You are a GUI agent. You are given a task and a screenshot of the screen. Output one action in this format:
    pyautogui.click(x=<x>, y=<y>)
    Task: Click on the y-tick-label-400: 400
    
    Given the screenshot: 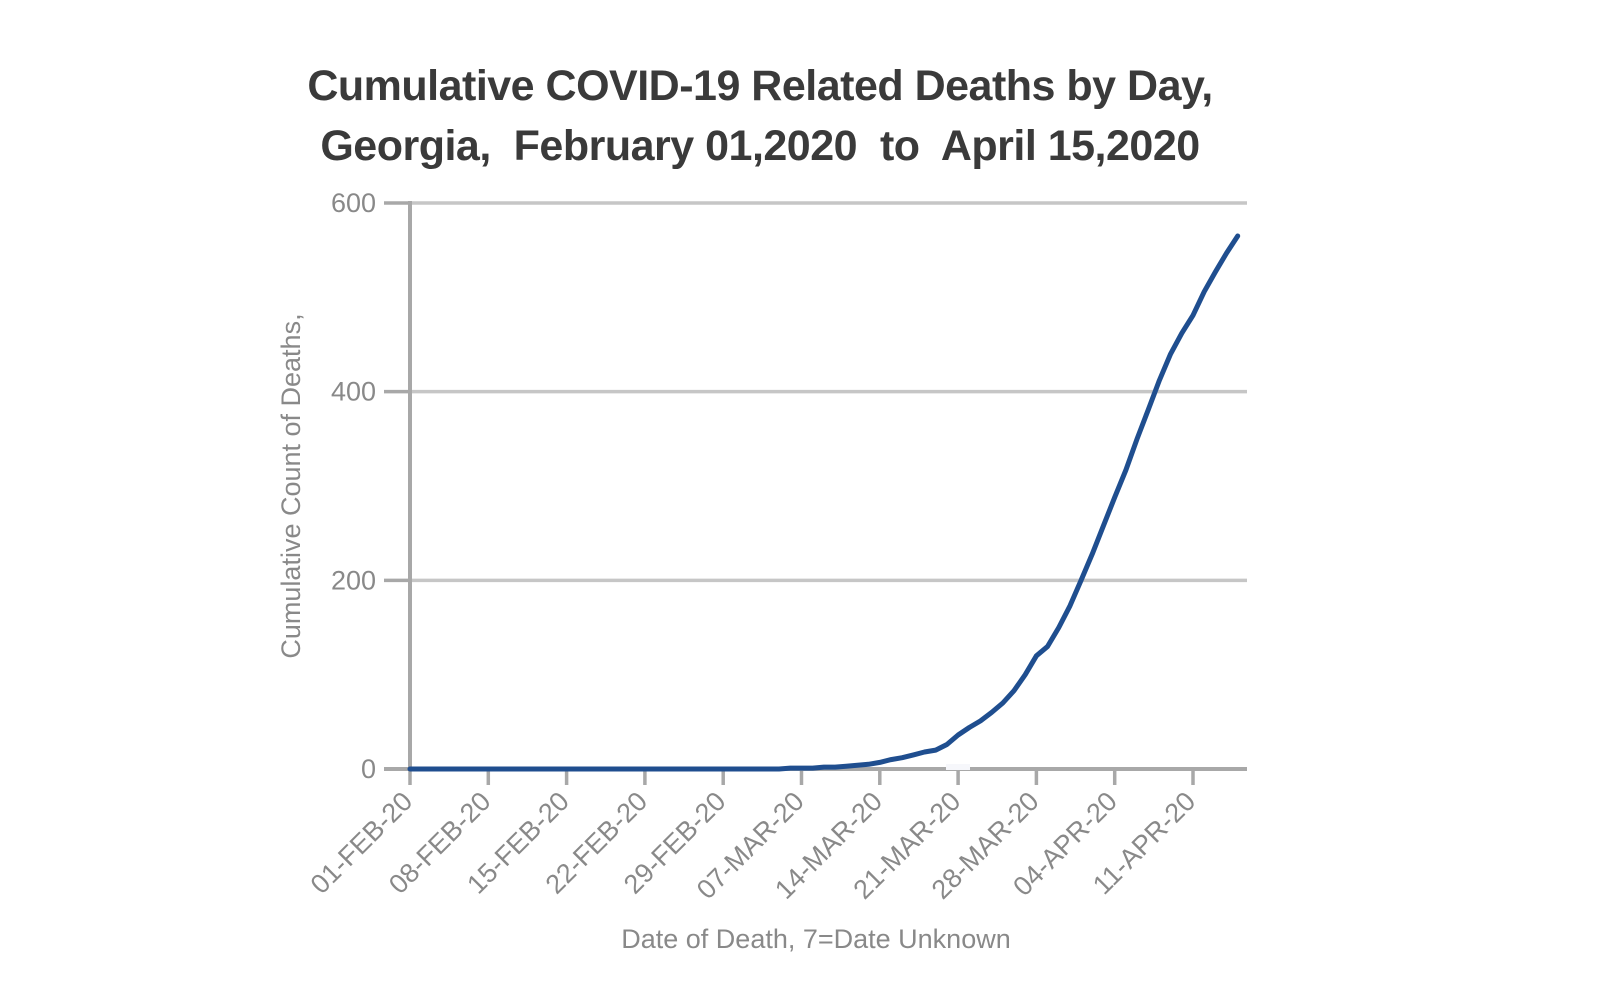 What is the action you would take?
    pyautogui.click(x=353, y=392)
    